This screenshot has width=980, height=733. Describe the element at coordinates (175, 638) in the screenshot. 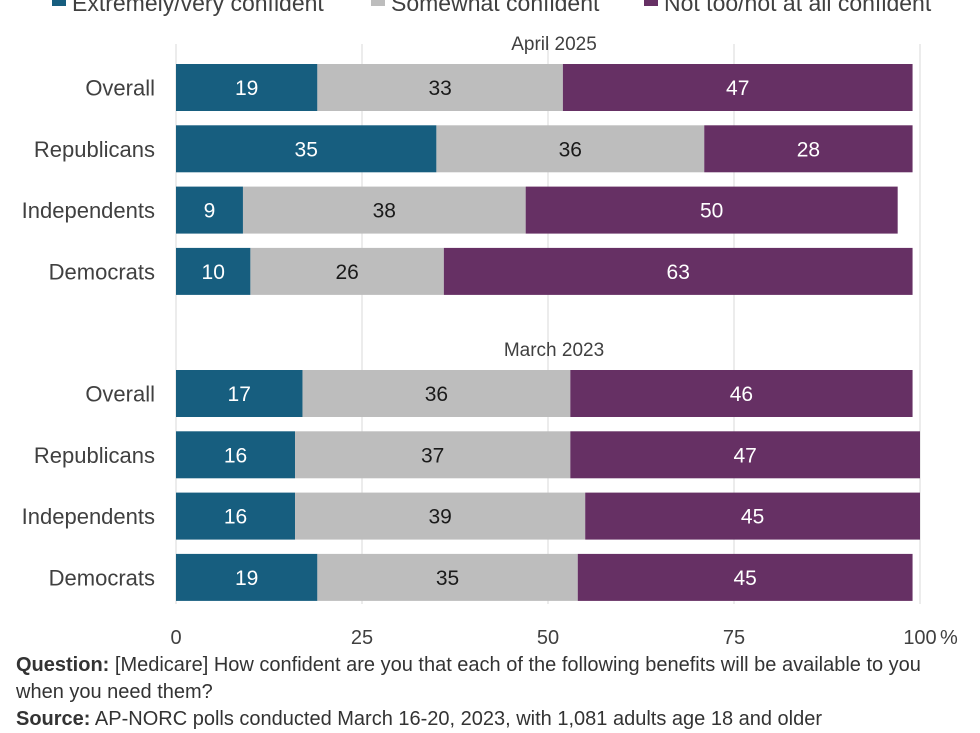

I see `x-tick-label: 0` at that location.